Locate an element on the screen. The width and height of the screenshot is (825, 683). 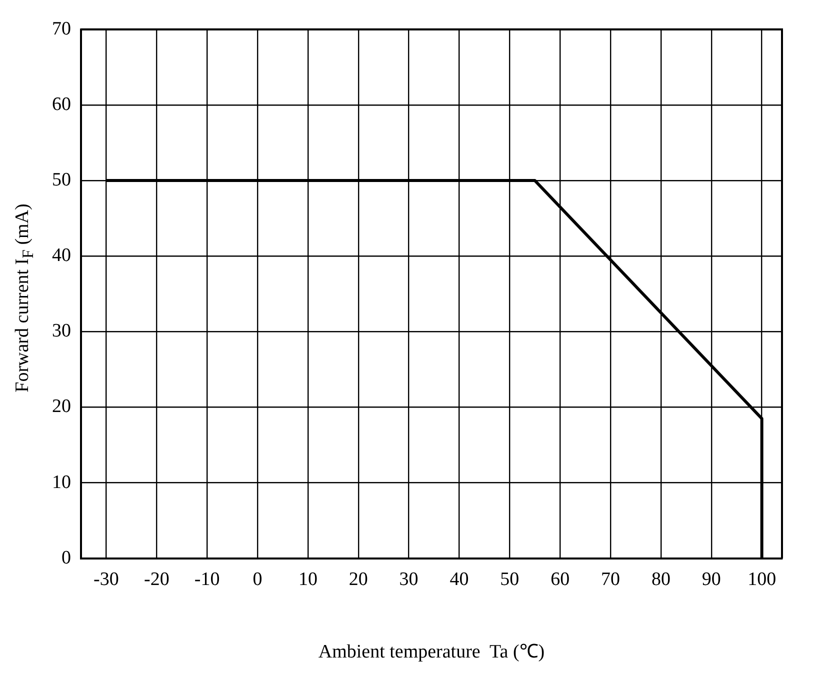
x-tick-label: 50 is located at coordinates (510, 579).